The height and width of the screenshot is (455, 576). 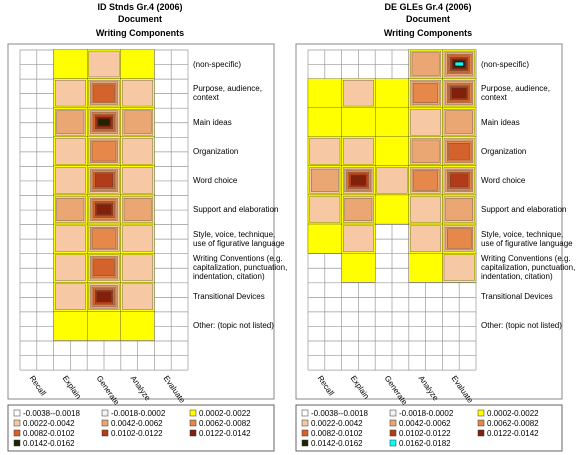 I want to click on legend-label: 0.0142-0.0162, so click(x=337, y=443).